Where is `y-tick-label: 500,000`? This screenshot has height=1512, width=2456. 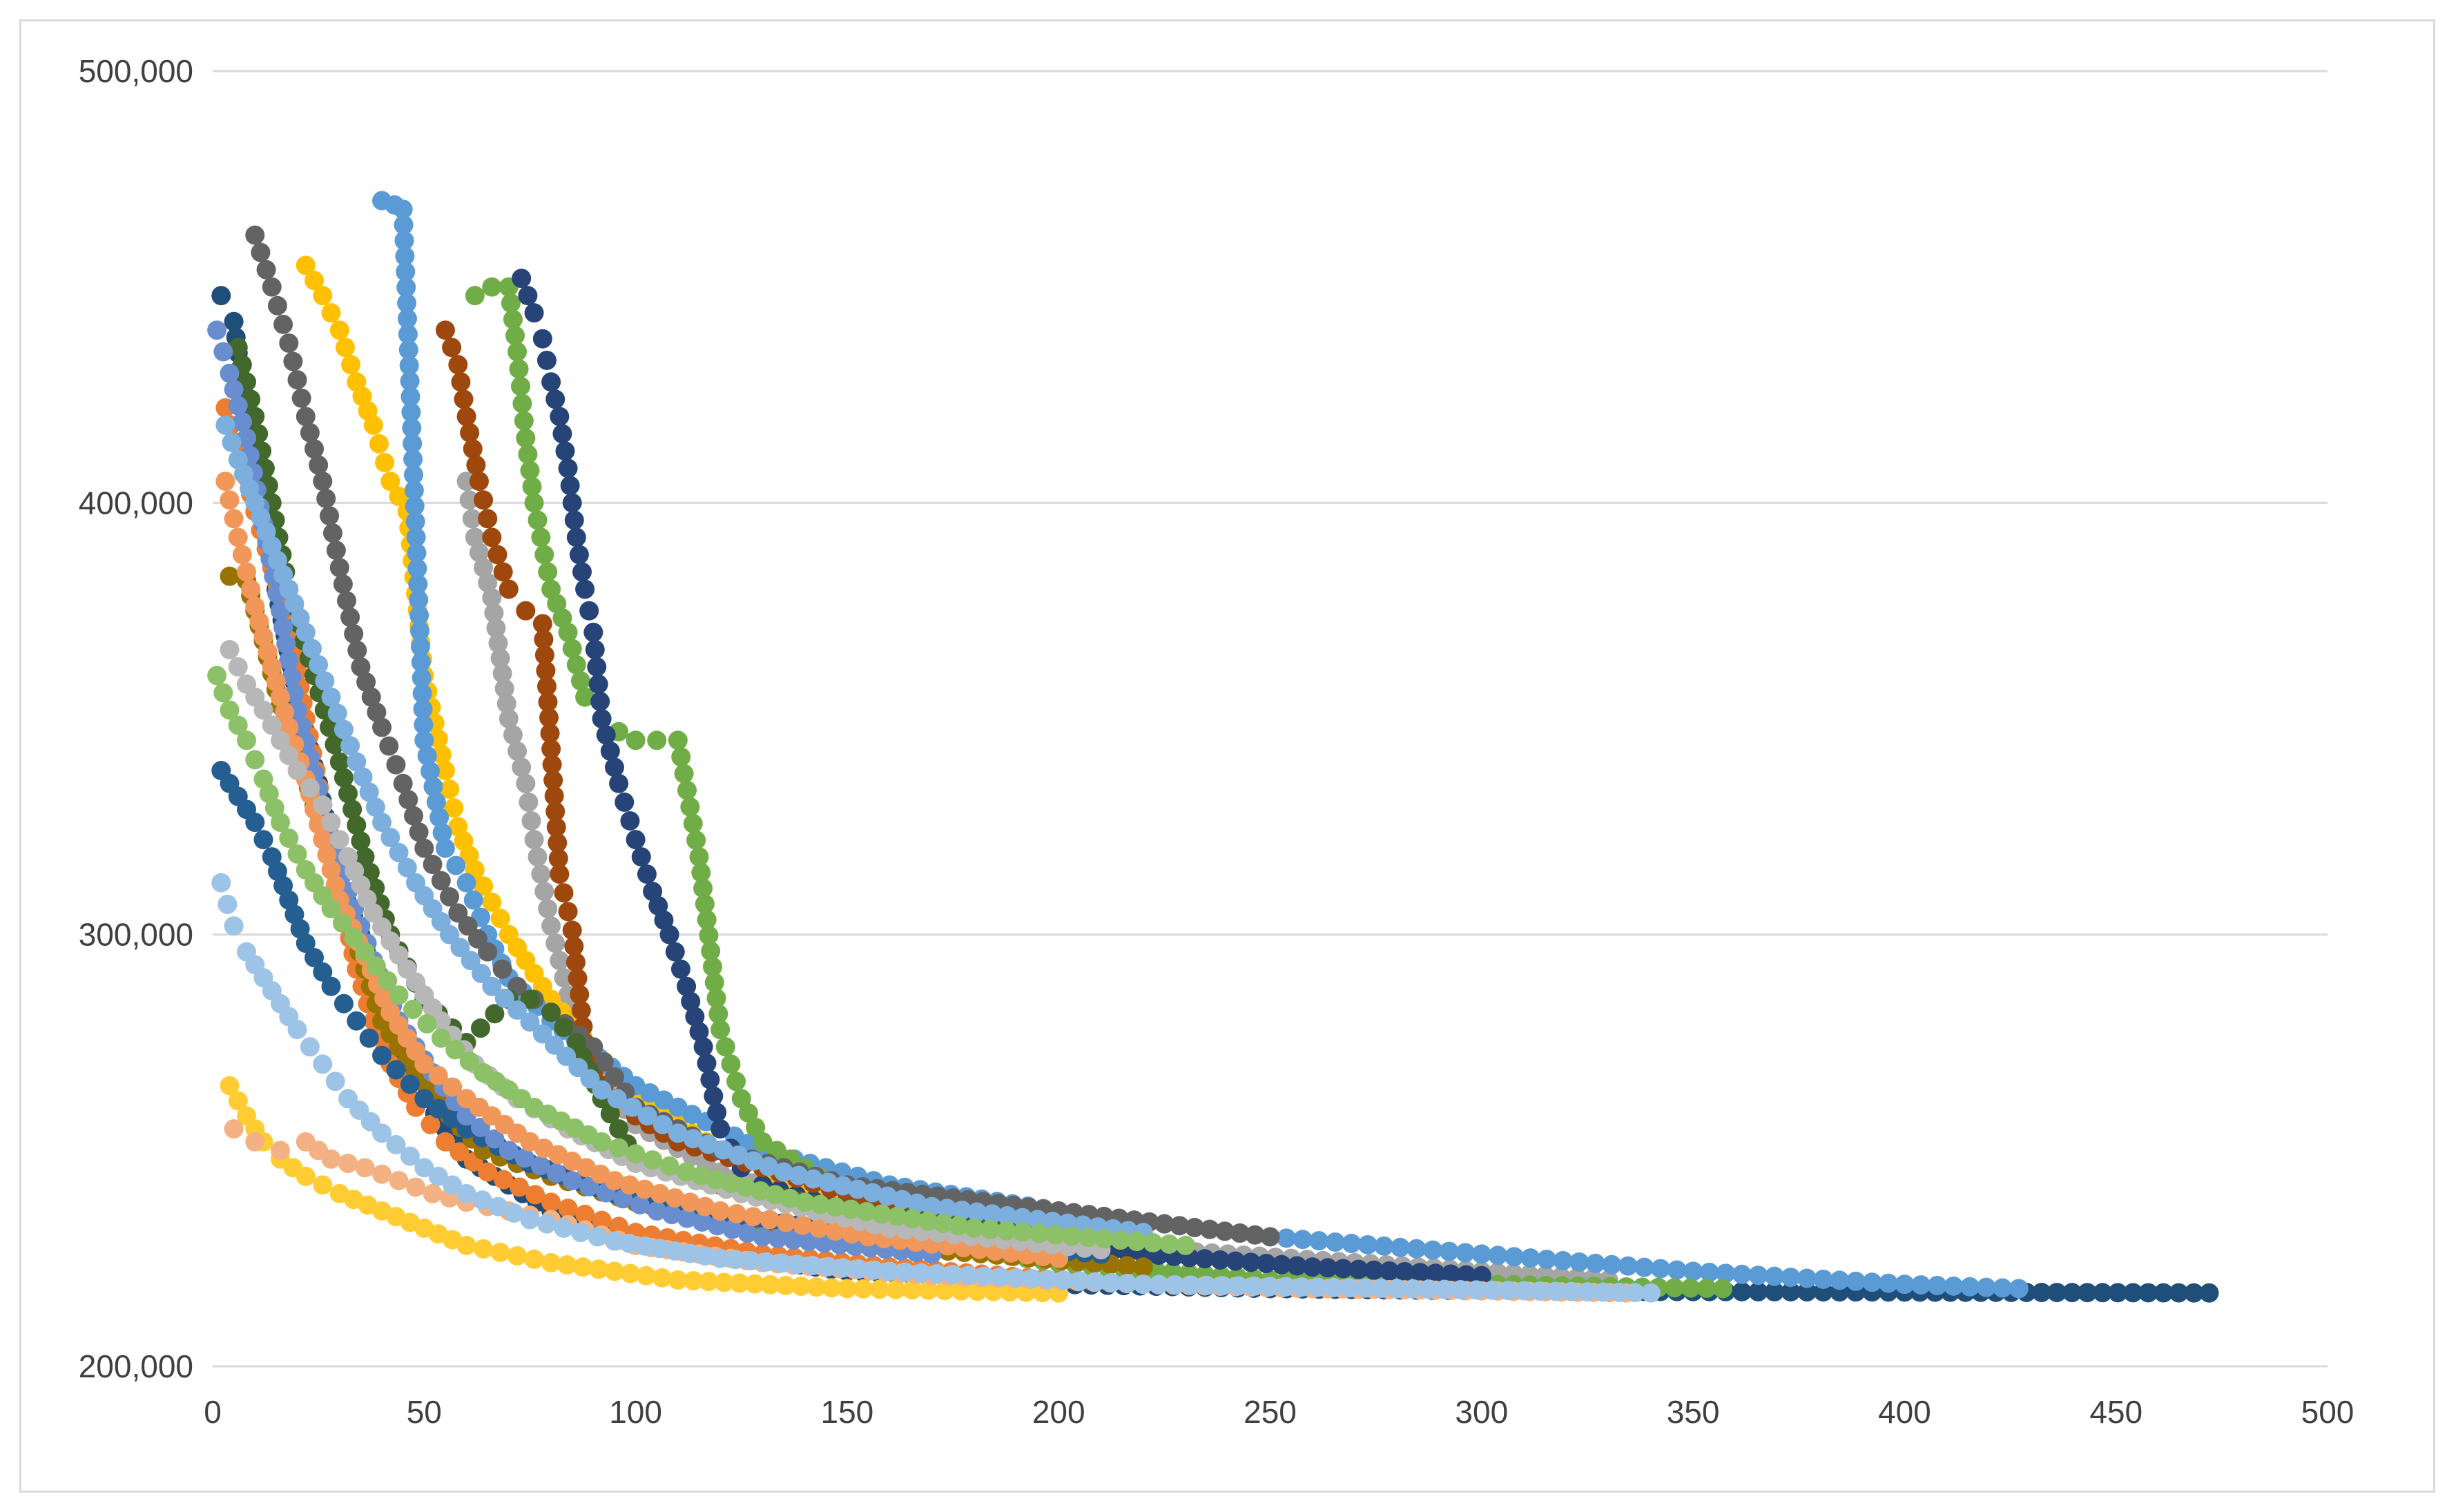
y-tick-label: 500,000 is located at coordinates (136, 71).